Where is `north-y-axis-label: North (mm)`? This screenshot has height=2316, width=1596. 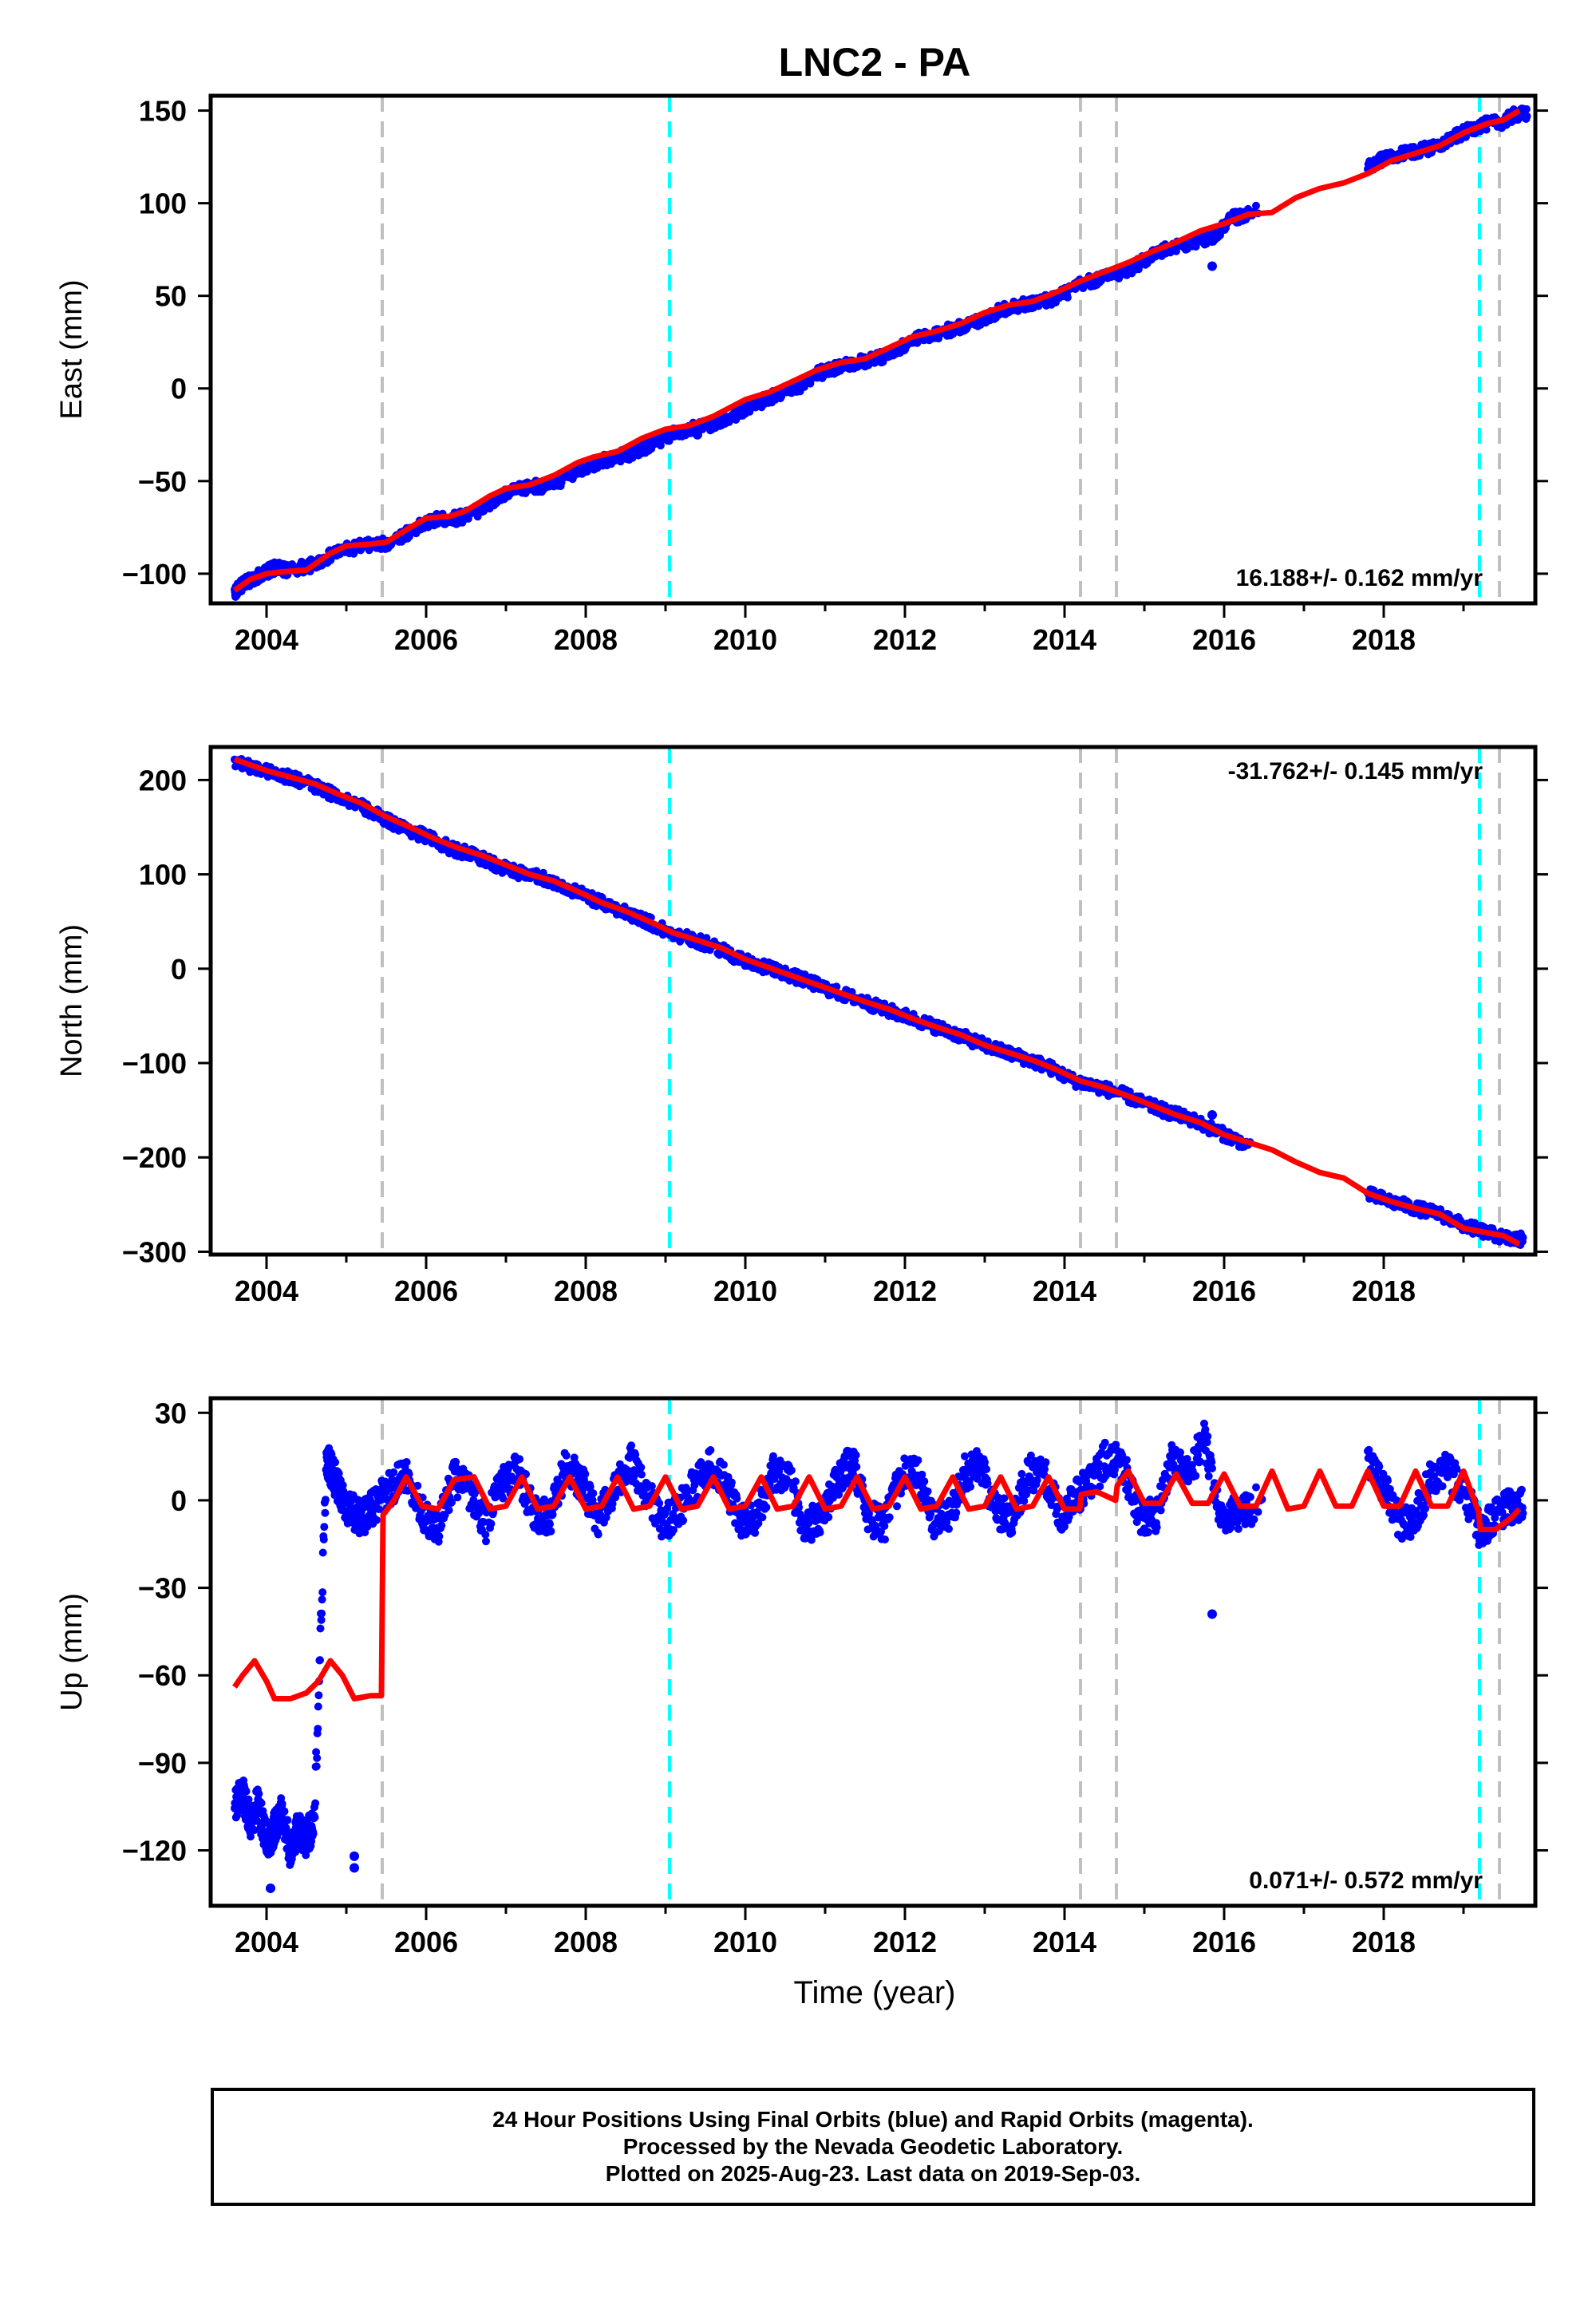 north-y-axis-label: North (mm) is located at coordinates (72, 1001).